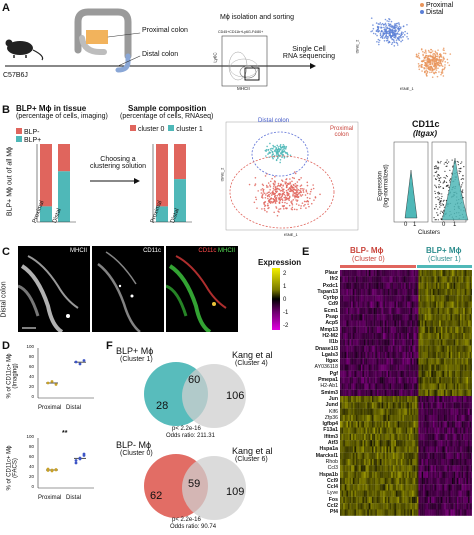 The width and height of the screenshot is (474, 535). What do you see at coordinates (330, 285) in the screenshot?
I see `gene-label: Pxdc1` at bounding box center [330, 285].